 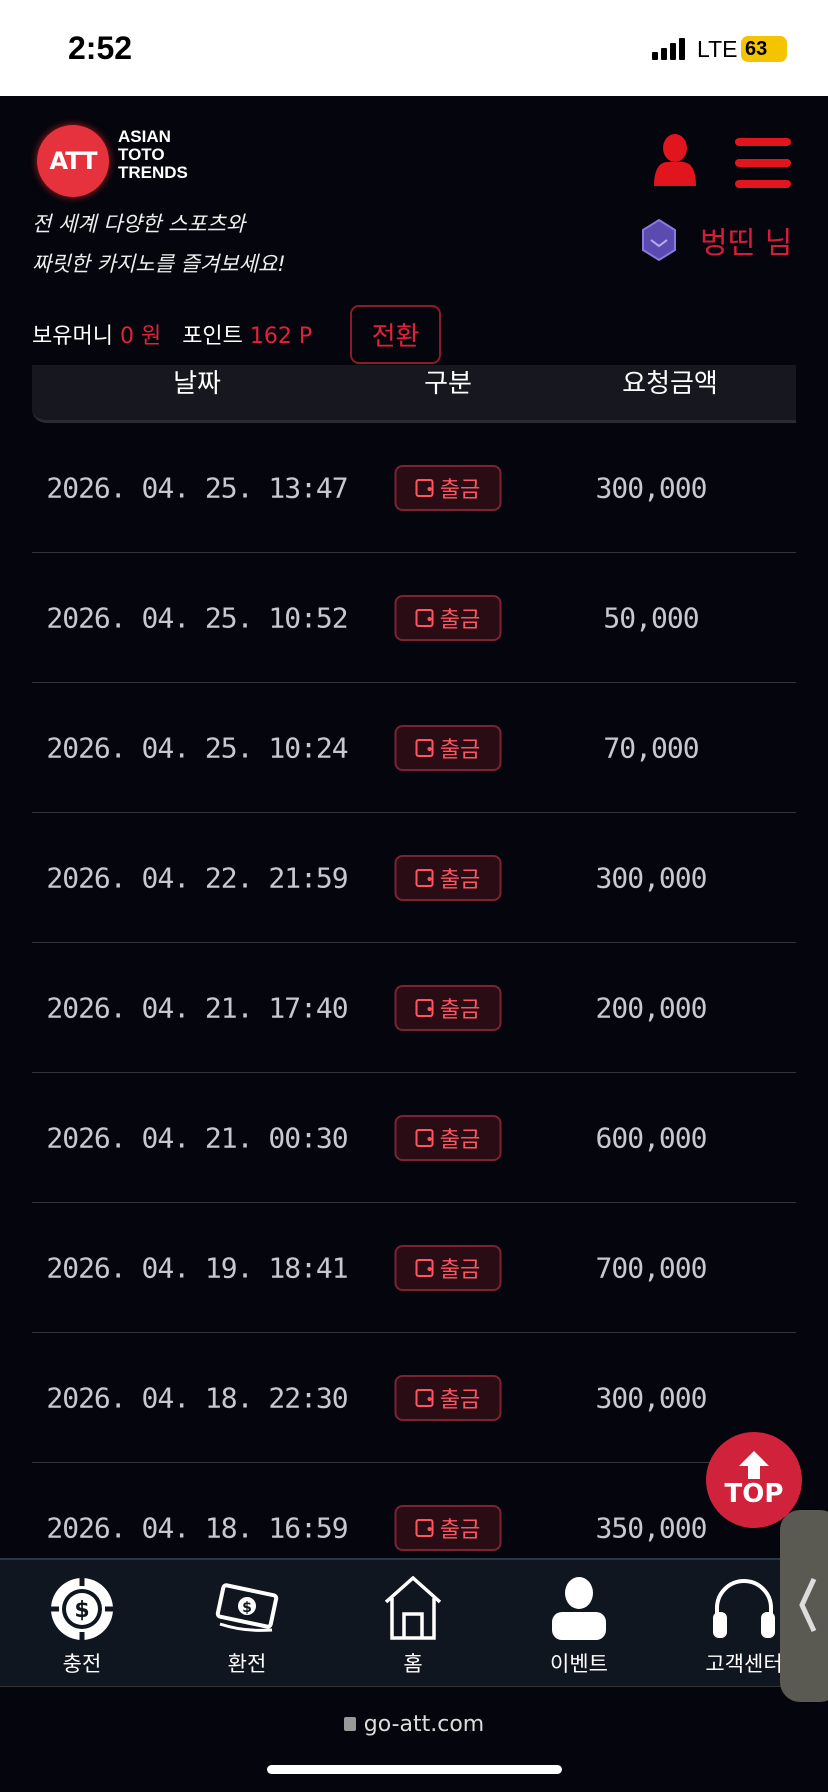 What do you see at coordinates (247, 1664) in the screenshot?
I see `nav-label: 환전` at bounding box center [247, 1664].